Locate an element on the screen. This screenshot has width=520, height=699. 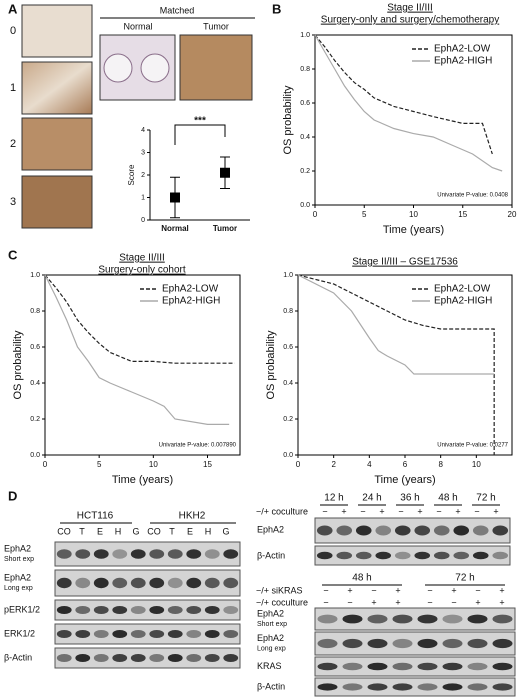
legend-label: EphA2-HIGH is located at coordinates (463, 61).